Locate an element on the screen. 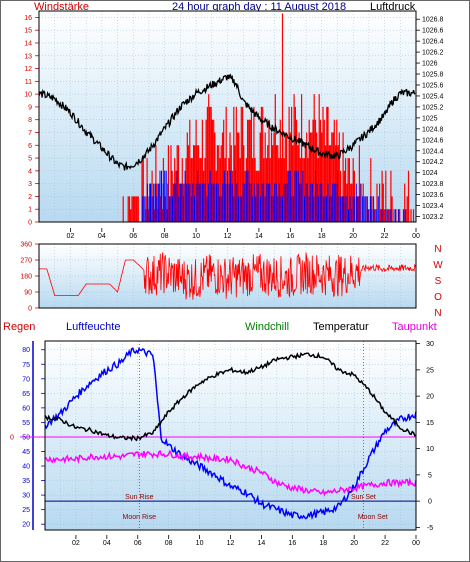  wind-panel-xtick-label: 00 is located at coordinates (416, 236).